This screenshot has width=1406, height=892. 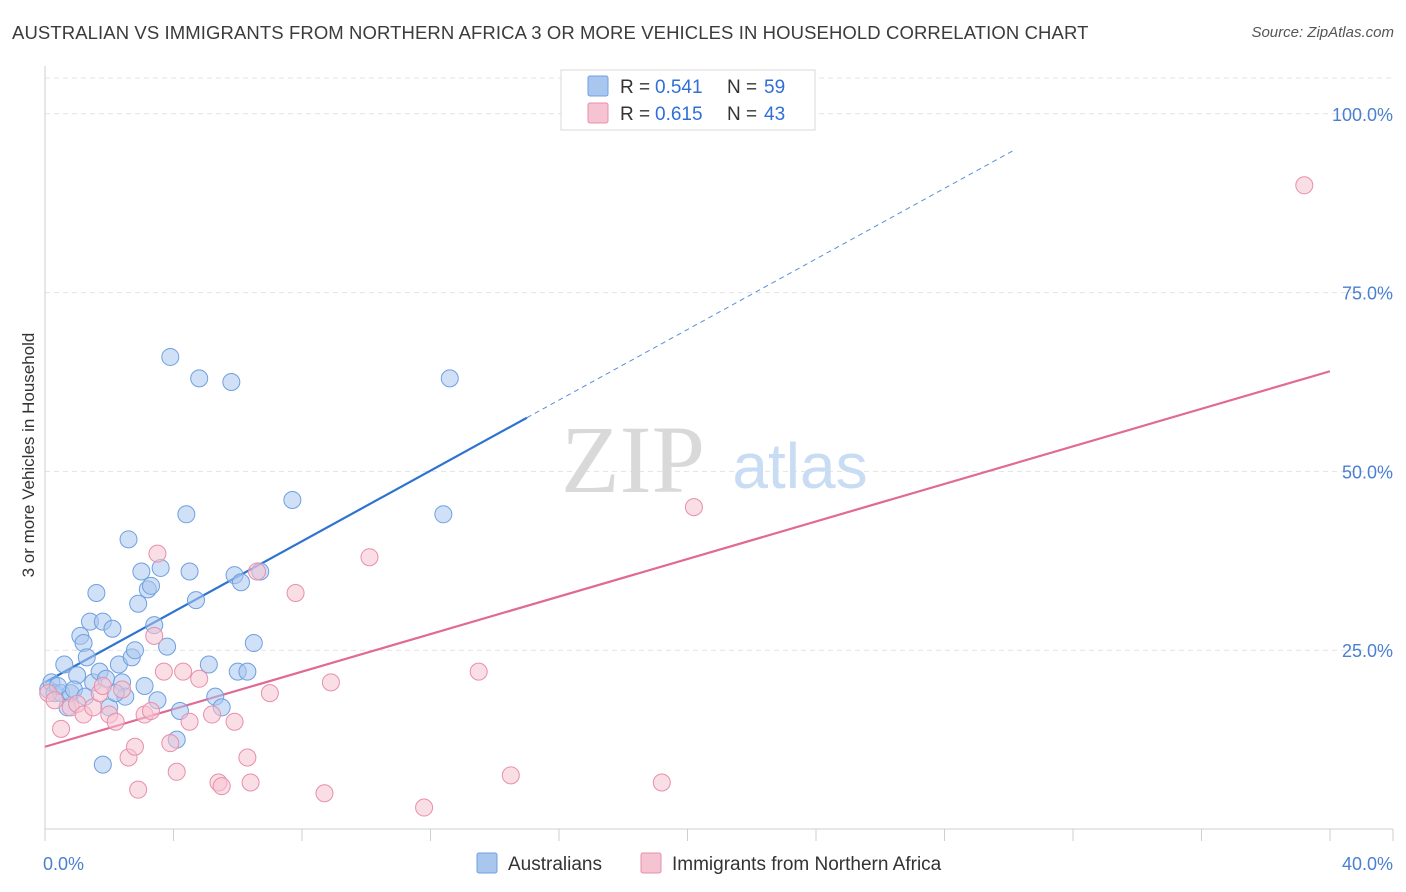 I want to click on legend-r-label-2: R =, so click(x=635, y=114).